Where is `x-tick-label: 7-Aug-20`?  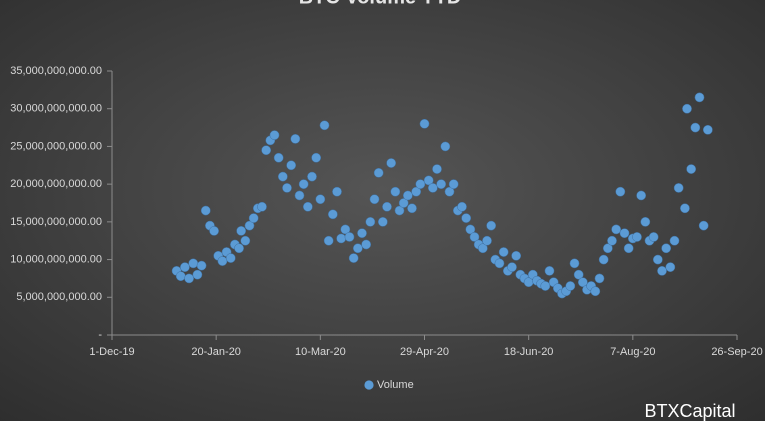 x-tick-label: 7-Aug-20 is located at coordinates (632, 352).